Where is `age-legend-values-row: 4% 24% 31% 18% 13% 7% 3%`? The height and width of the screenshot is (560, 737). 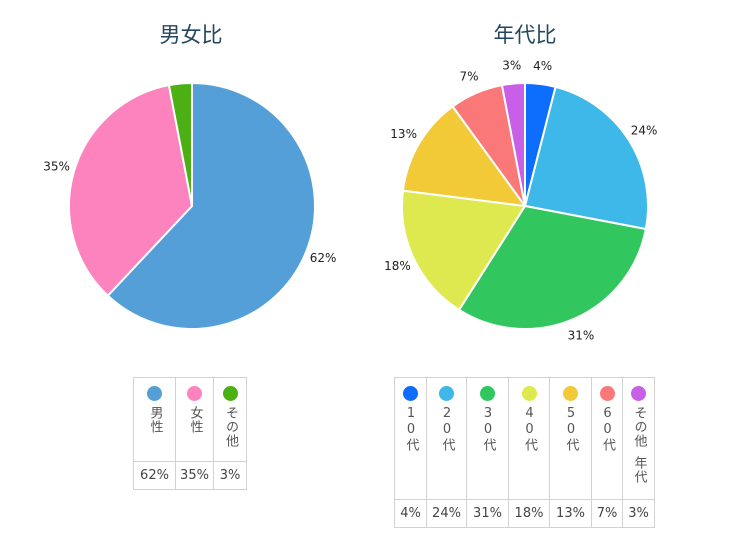 age-legend-values-row: 4% 24% 31% 18% 13% 7% 3% is located at coordinates (524, 513).